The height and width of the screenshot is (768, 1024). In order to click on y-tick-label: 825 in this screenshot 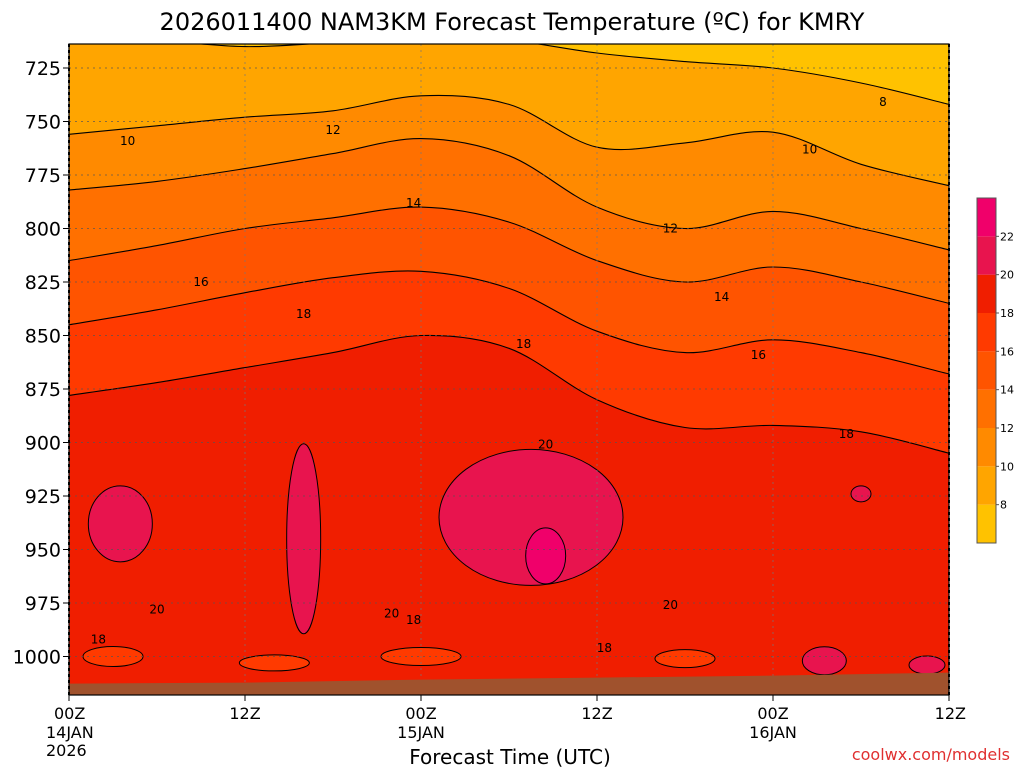, I will do `click(43, 283)`.